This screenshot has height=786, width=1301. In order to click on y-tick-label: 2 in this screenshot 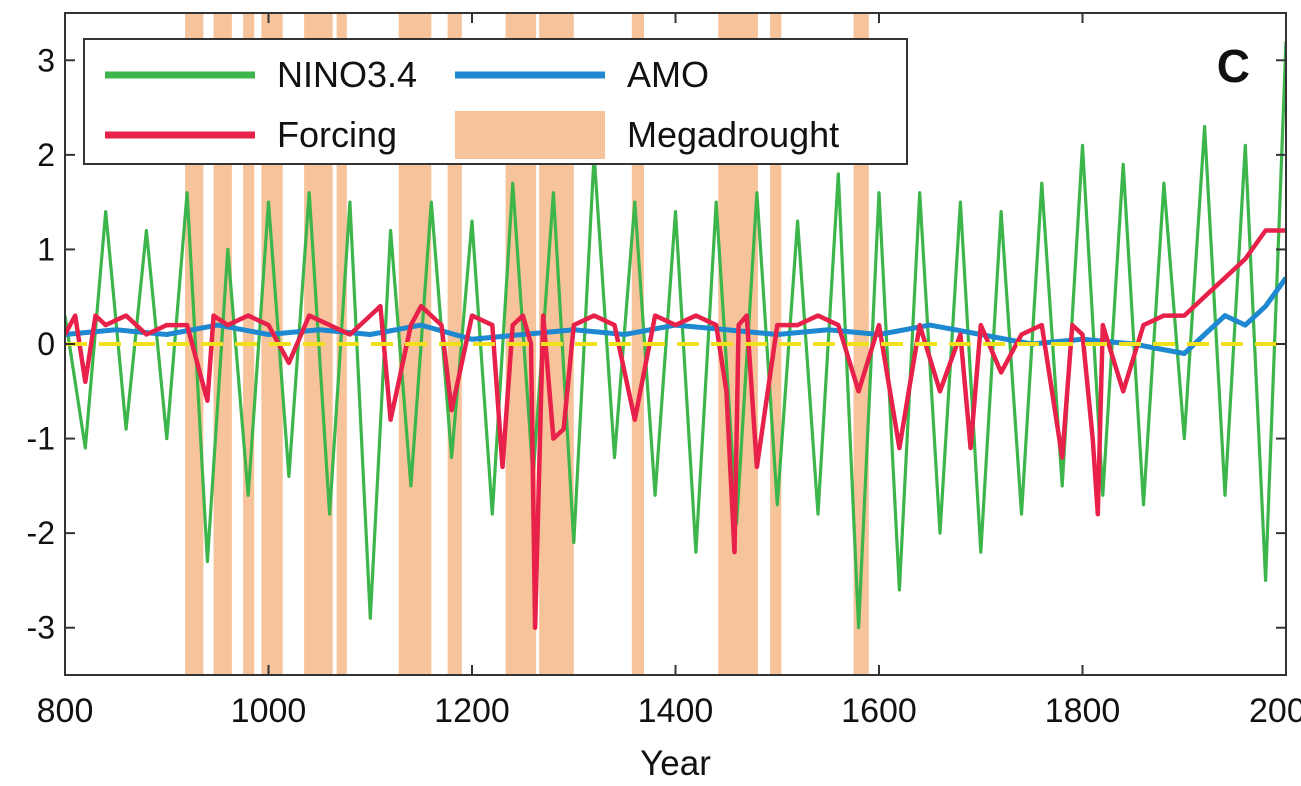, I will do `click(46, 155)`.